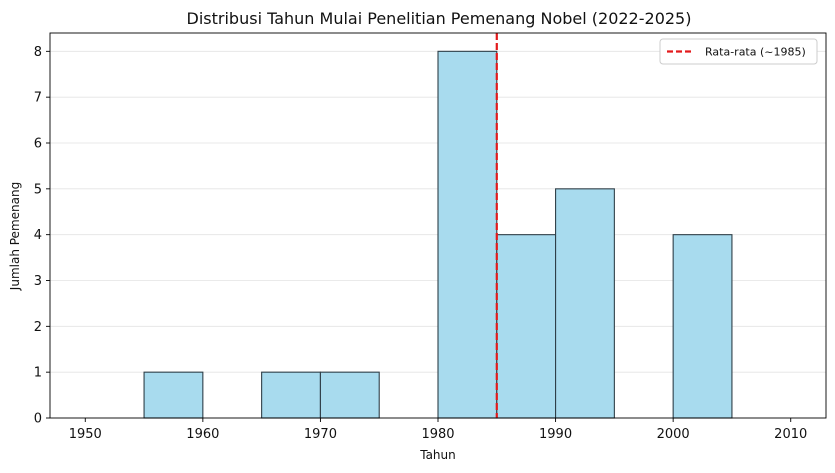 The height and width of the screenshot is (473, 835). What do you see at coordinates (38, 189) in the screenshot?
I see `y-tick-label: 5` at bounding box center [38, 189].